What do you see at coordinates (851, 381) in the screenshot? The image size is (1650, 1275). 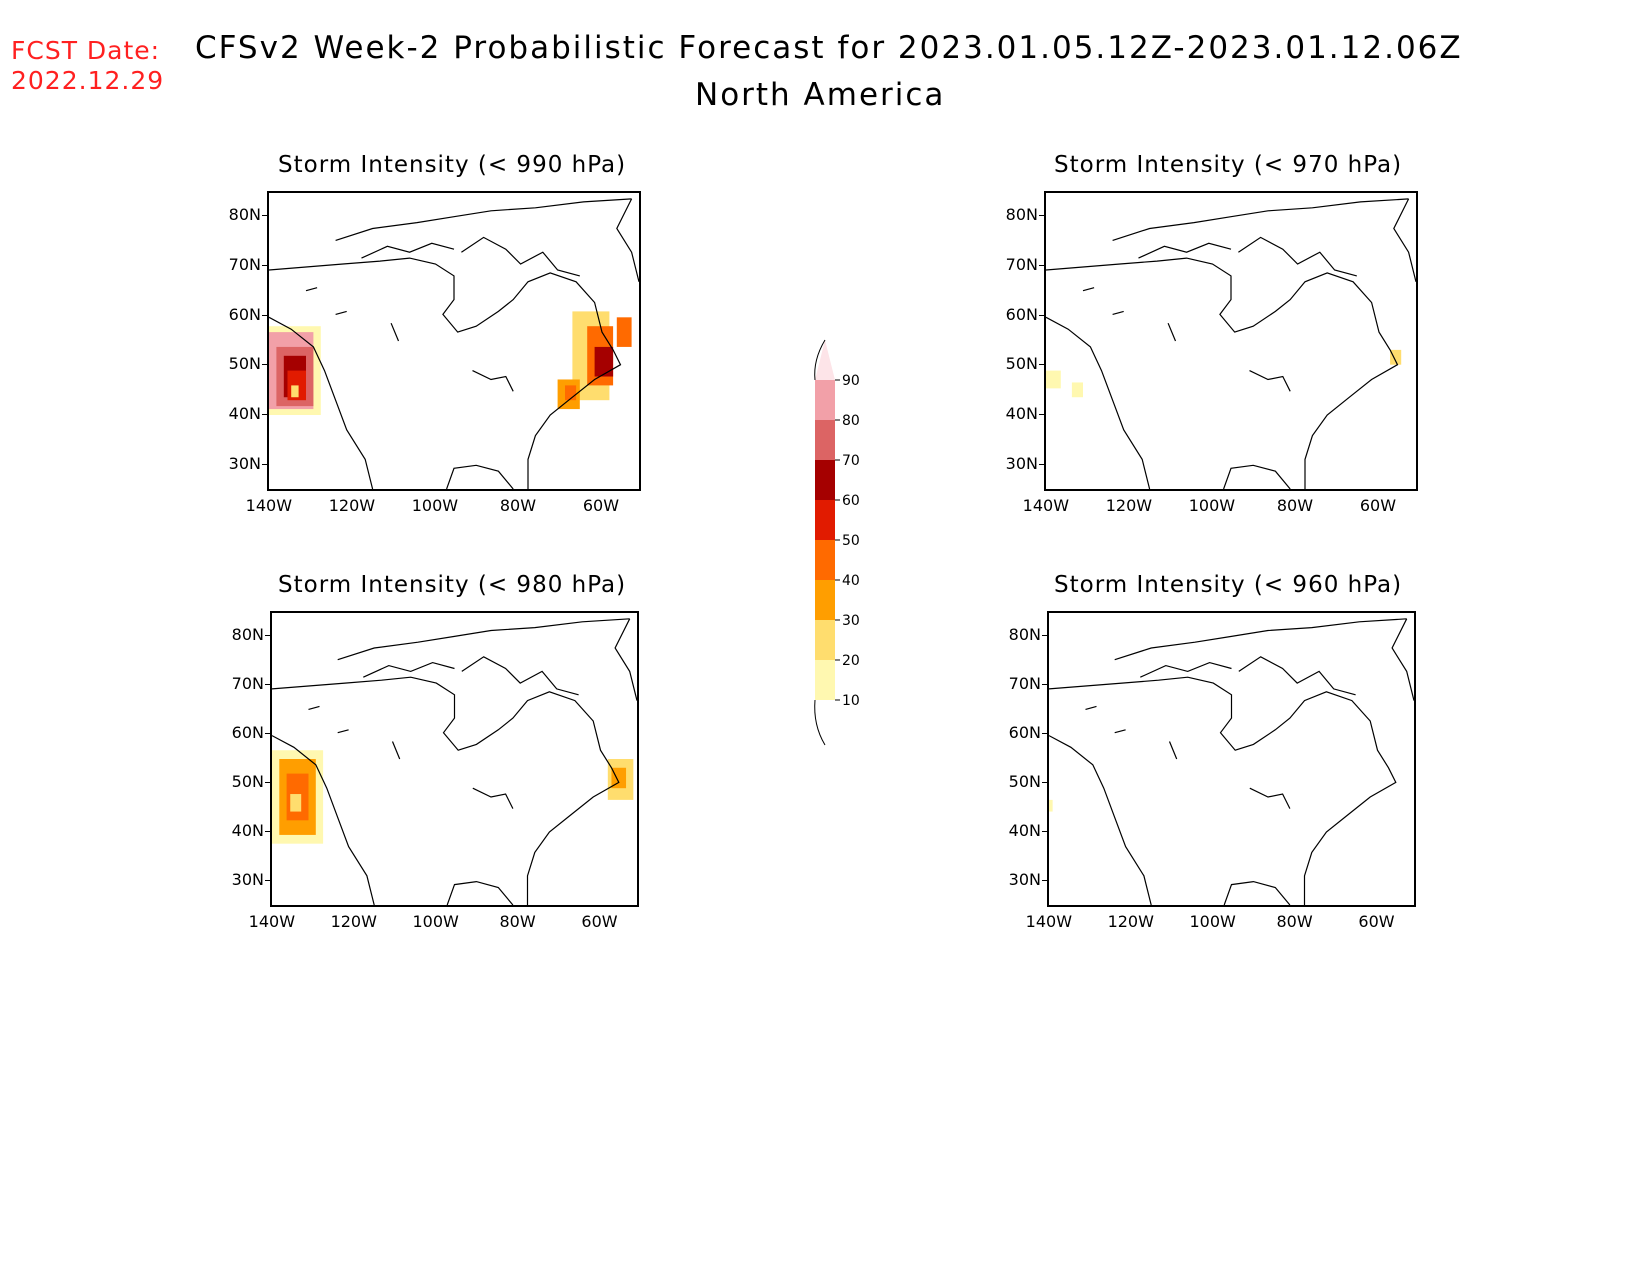 I see `colorbar-label: 90` at bounding box center [851, 381].